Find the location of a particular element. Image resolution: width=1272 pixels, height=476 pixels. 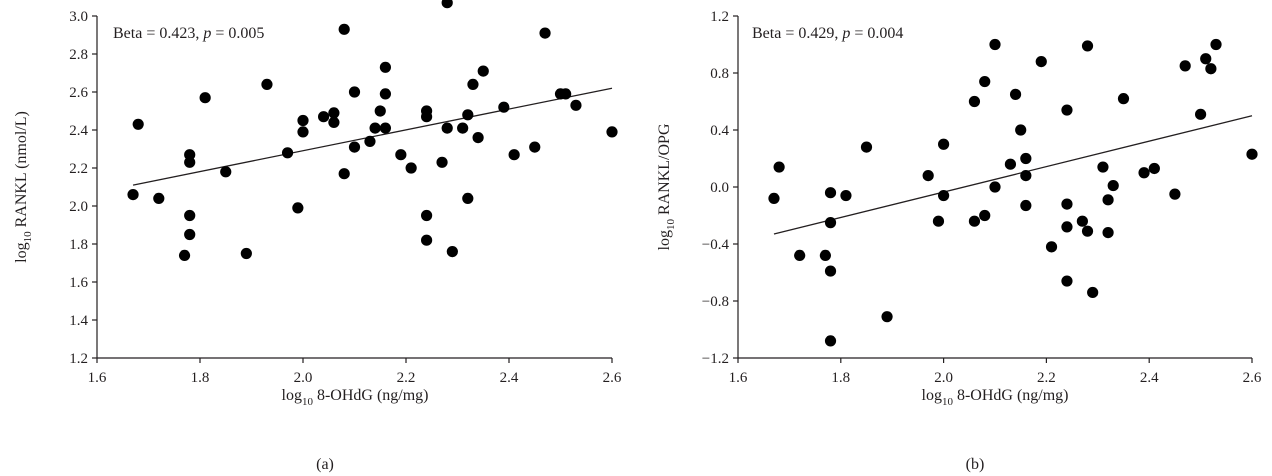

panel-b-x-tick-label: 1.8 is located at coordinates (840, 378).